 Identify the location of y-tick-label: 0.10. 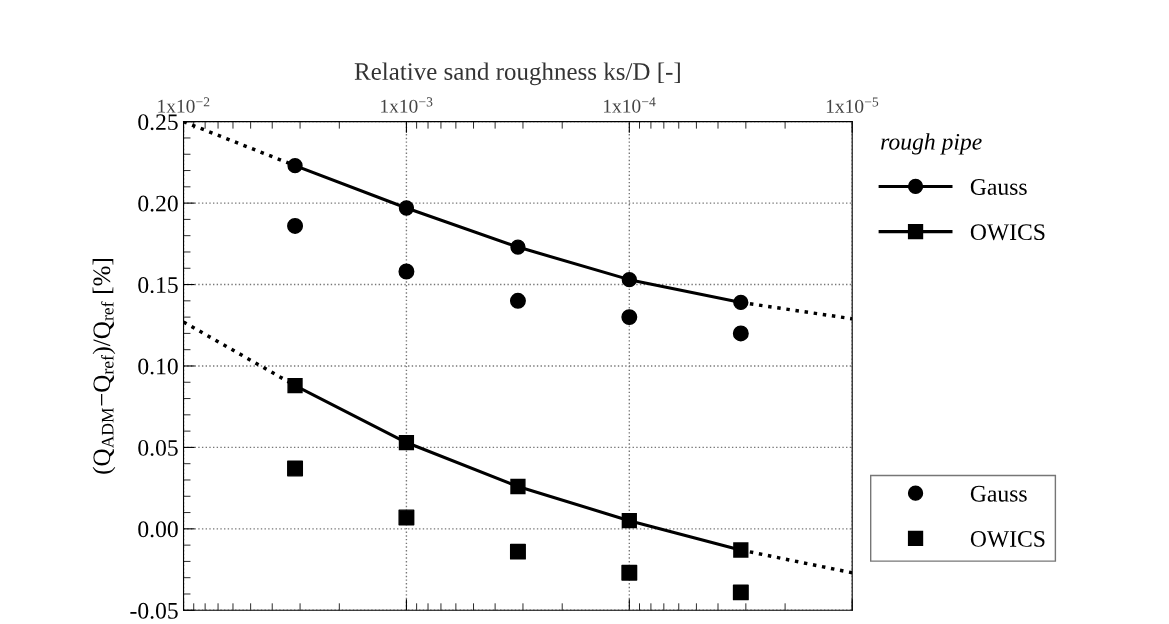
(158, 366).